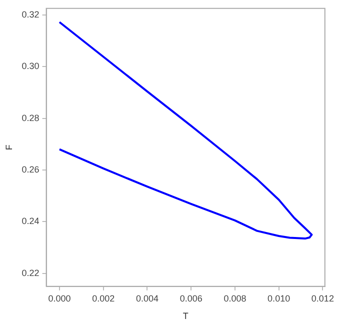  Describe the element at coordinates (147, 298) in the screenshot. I see `x-tick-label: 0.004` at that location.